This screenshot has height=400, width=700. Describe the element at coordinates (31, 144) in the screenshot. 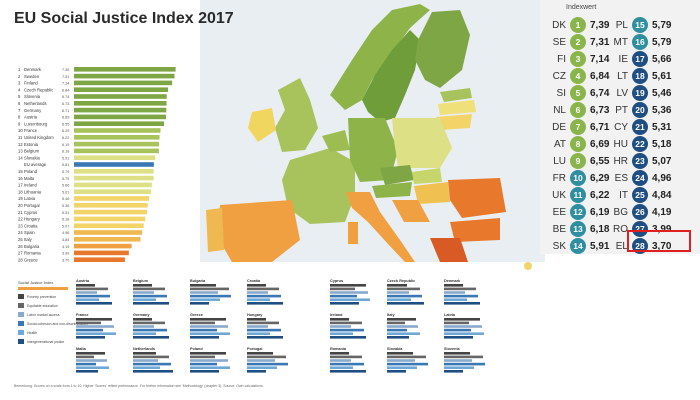

I see `bar-category-label: Estonia` at that location.